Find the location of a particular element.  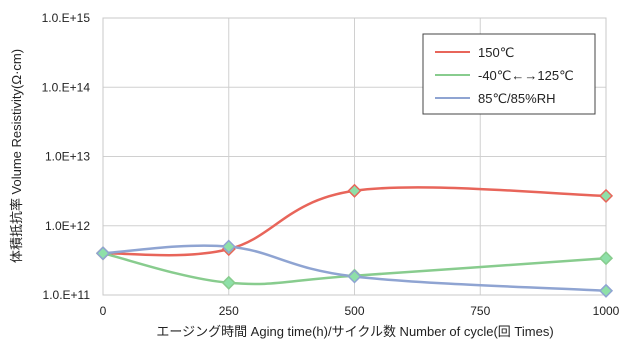

x-tick-label: 1000 is located at coordinates (606, 311).